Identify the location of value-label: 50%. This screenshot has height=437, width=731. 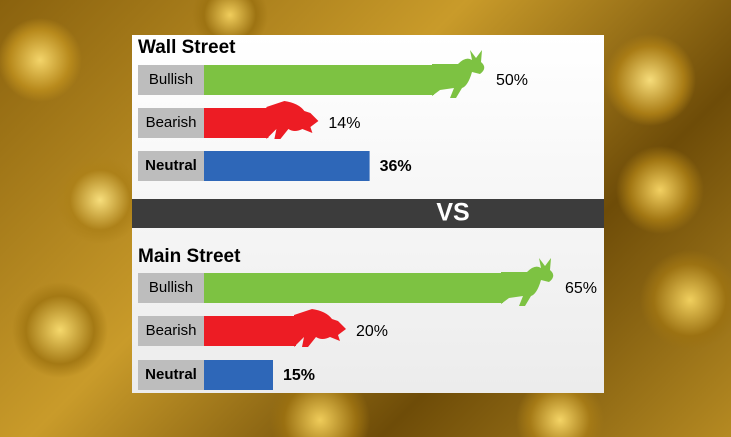
(512, 80).